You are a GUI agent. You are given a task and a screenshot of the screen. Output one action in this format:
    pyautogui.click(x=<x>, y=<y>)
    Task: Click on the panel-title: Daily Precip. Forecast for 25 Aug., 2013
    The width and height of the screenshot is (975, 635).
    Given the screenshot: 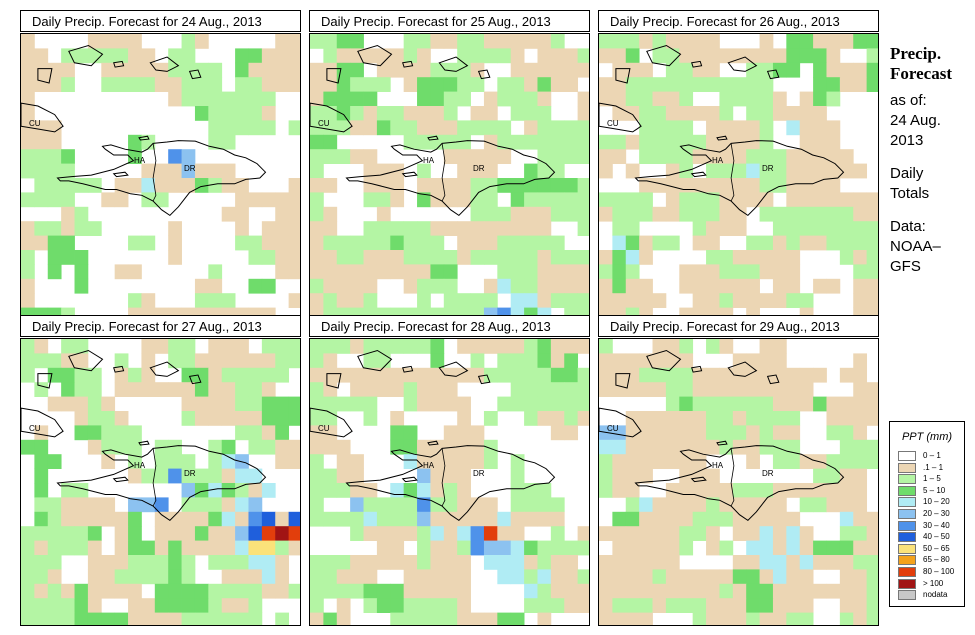 What is the action you would take?
    pyautogui.click(x=449, y=21)
    